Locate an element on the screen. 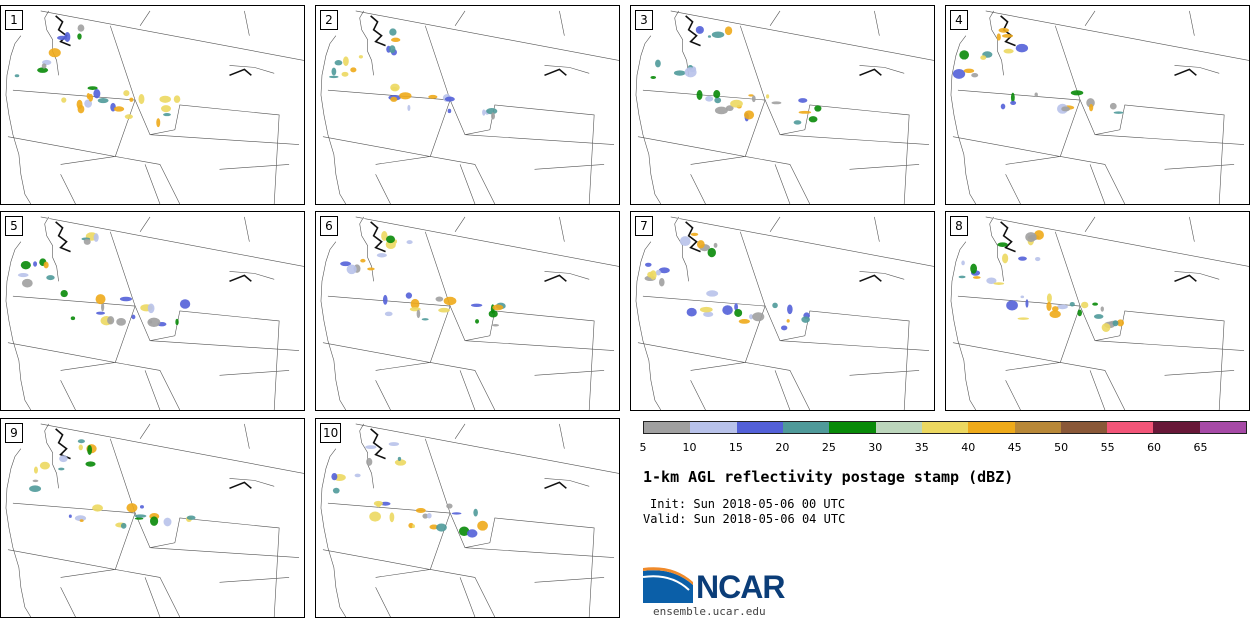  member-number-label: 7 is located at coordinates (644, 226).